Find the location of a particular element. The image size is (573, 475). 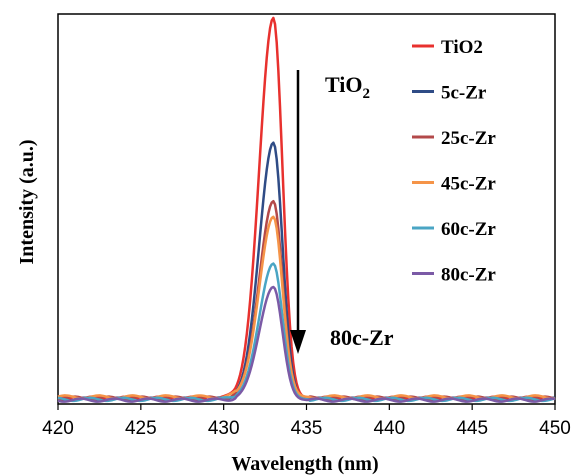

x-tick-label: 450 is located at coordinates (555, 428).